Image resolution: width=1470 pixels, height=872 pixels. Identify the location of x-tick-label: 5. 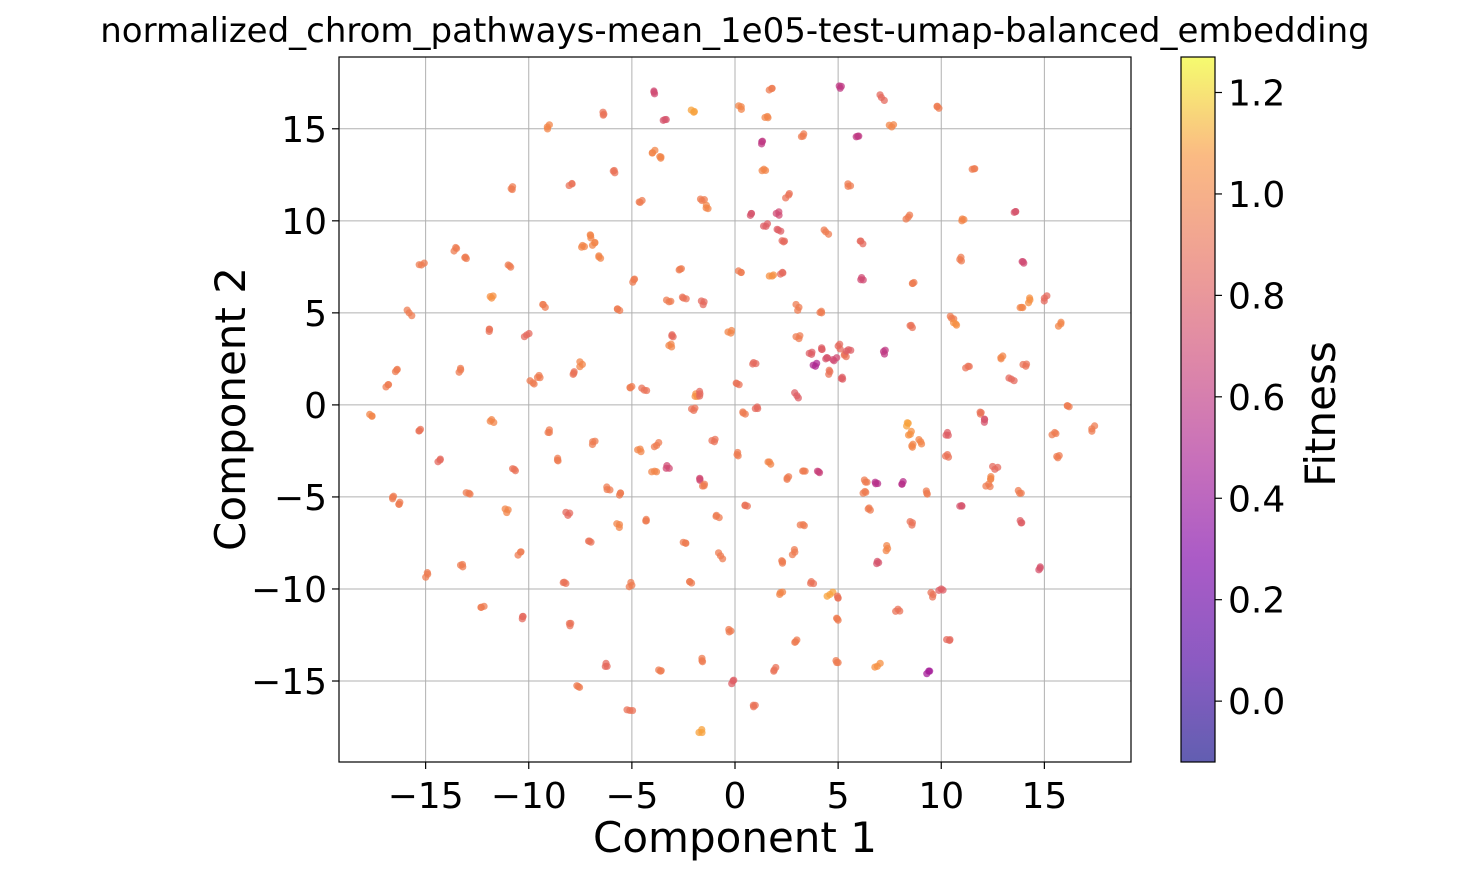
(838, 796).